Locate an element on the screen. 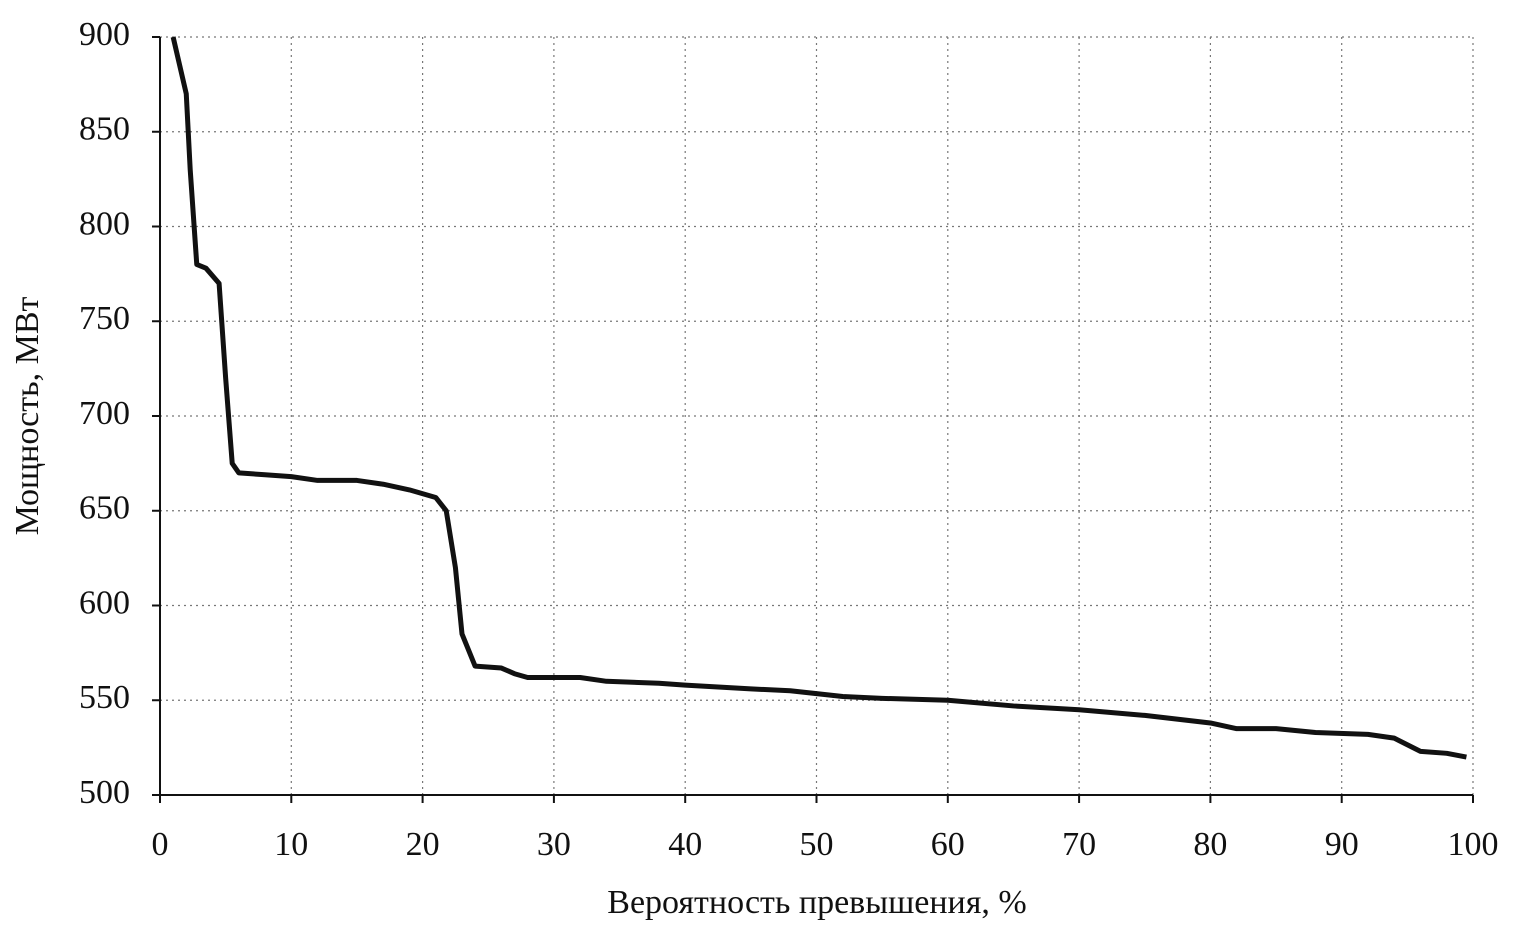 The image size is (1515, 945). x-tick-label: 30 is located at coordinates (554, 844).